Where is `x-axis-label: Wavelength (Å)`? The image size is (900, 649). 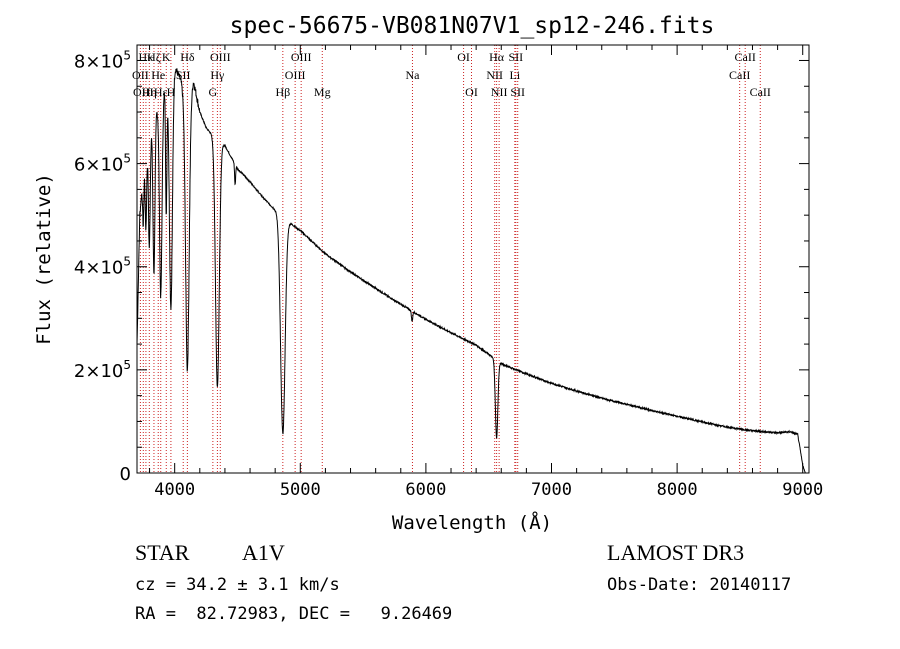 x-axis-label: Wavelength (Å) is located at coordinates (472, 522).